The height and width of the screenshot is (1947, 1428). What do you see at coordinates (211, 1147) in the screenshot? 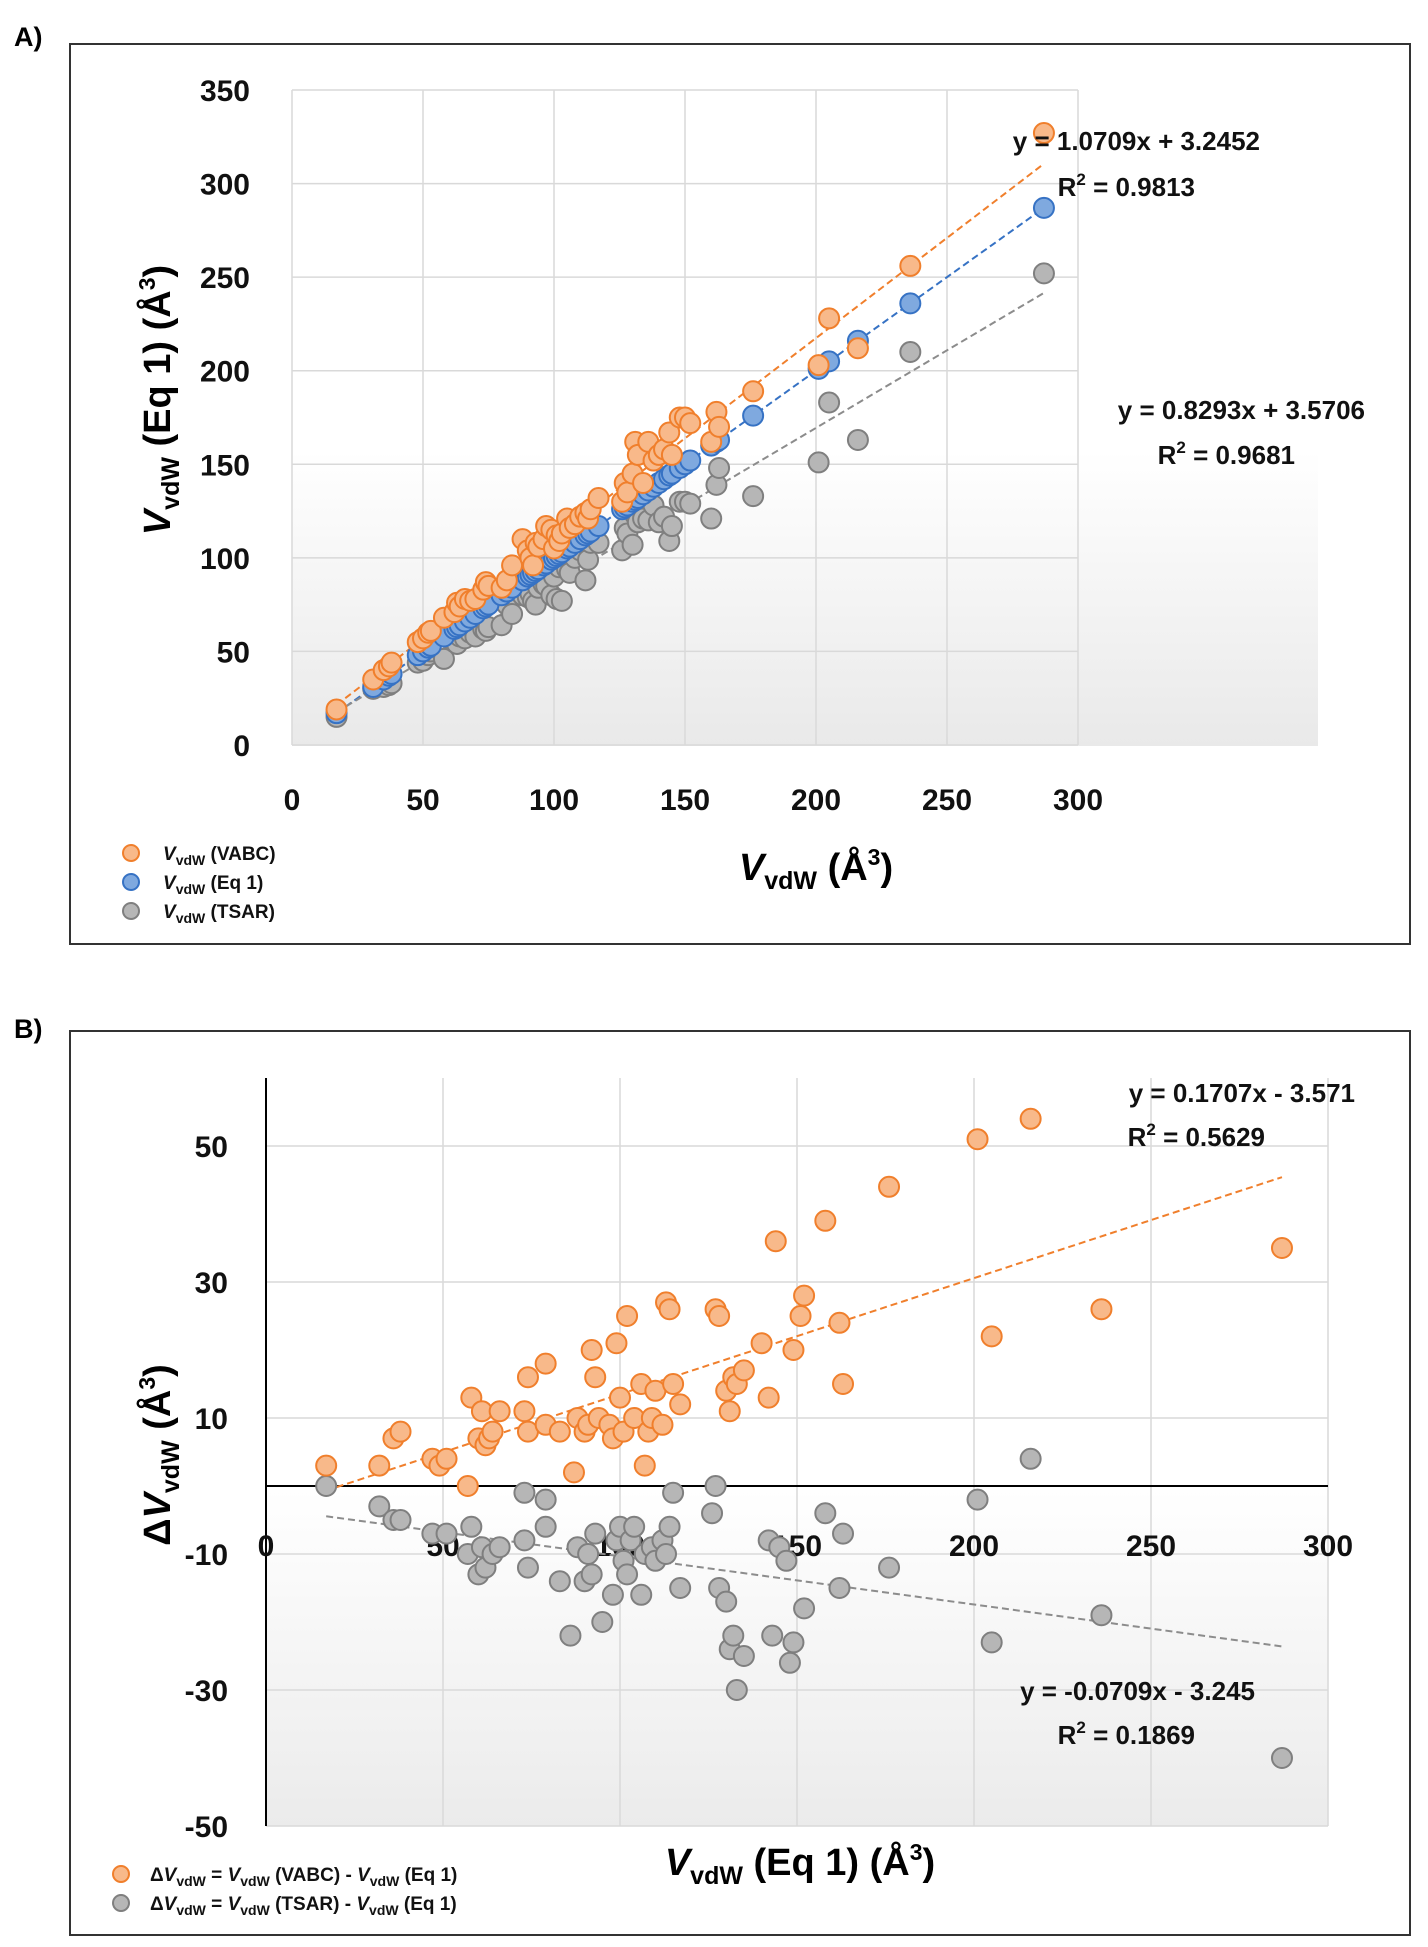
I see `y-tick-label: 50` at bounding box center [211, 1147].